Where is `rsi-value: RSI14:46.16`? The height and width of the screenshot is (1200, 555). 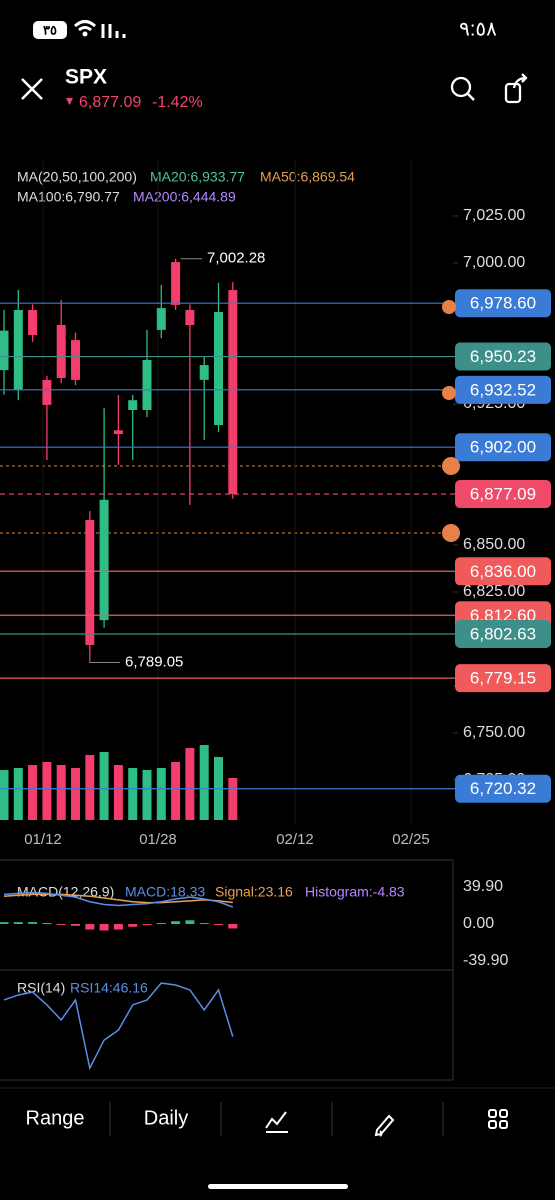 rsi-value: RSI14:46.16 is located at coordinates (109, 988).